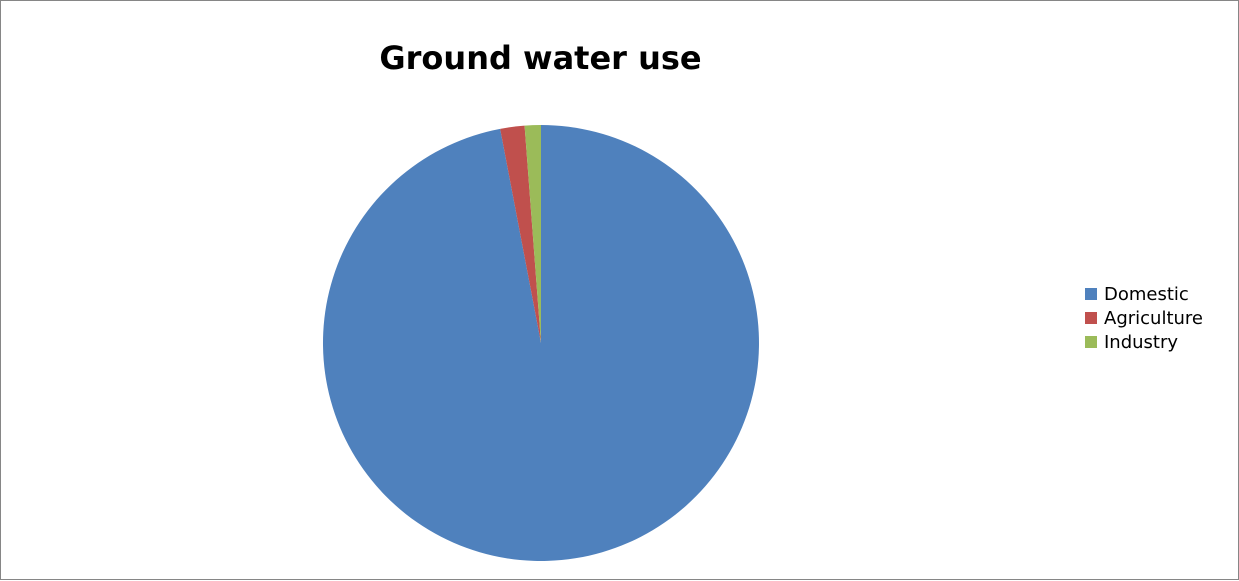 Image resolution: width=1239 pixels, height=581 pixels. Describe the element at coordinates (532, 234) in the screenshot. I see `slice-industry` at that location.